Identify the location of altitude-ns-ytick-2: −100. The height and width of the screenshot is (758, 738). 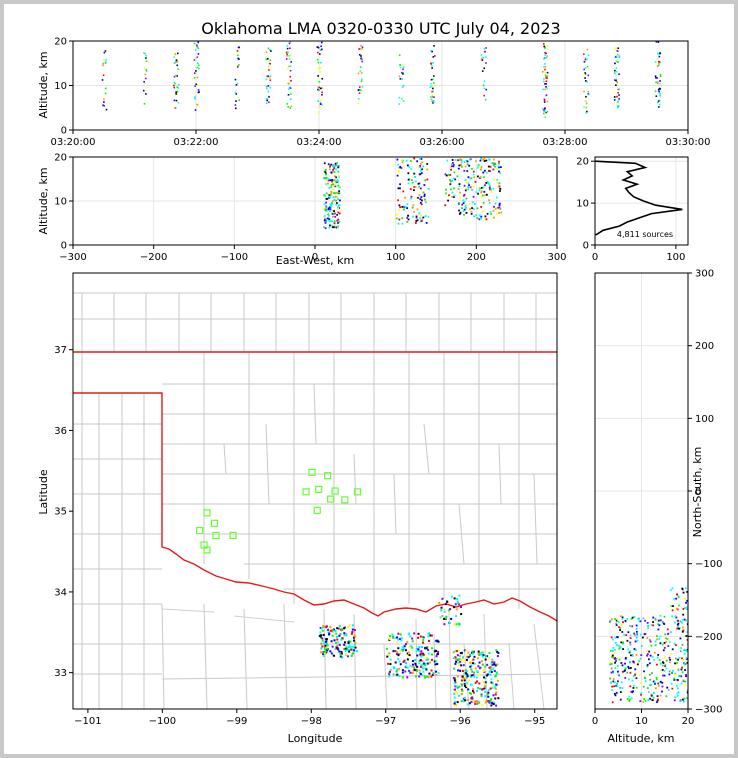
(708, 564).